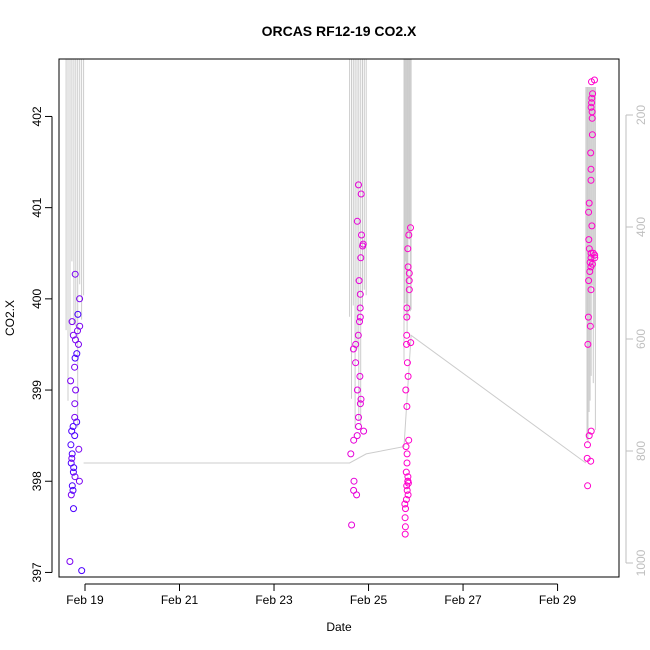 This screenshot has height=650, width=650. Describe the element at coordinates (641, 562) in the screenshot. I see `secondary-tick-label: 1000` at that location.